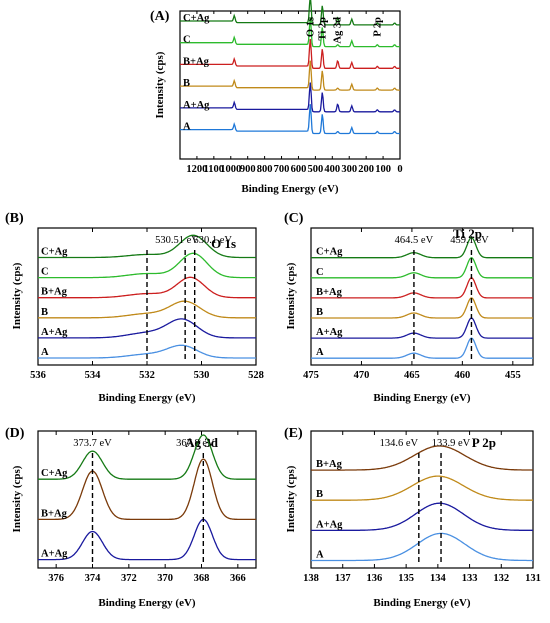 This screenshot has height=623, width=550. I want to click on peak-energy-label: 134.6 eV, so click(399, 443).